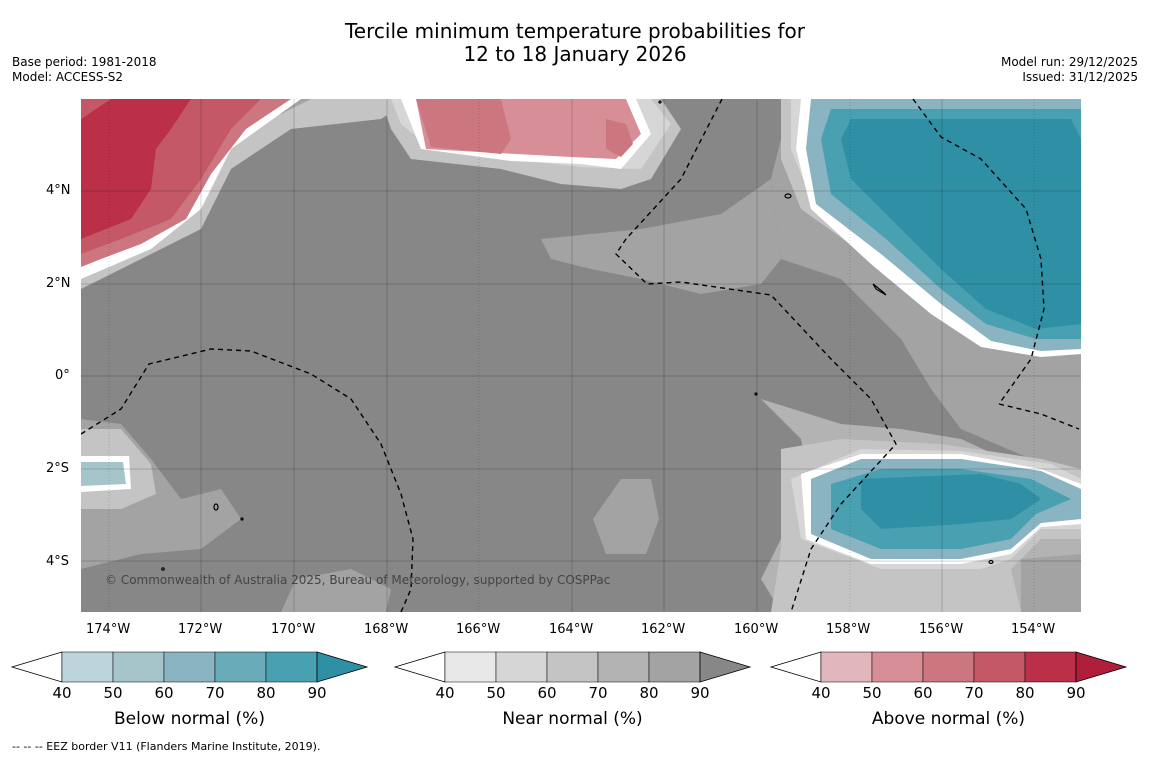 The height and width of the screenshot is (758, 1150). I want to click on colorbar-near-normal, so click(572, 667).